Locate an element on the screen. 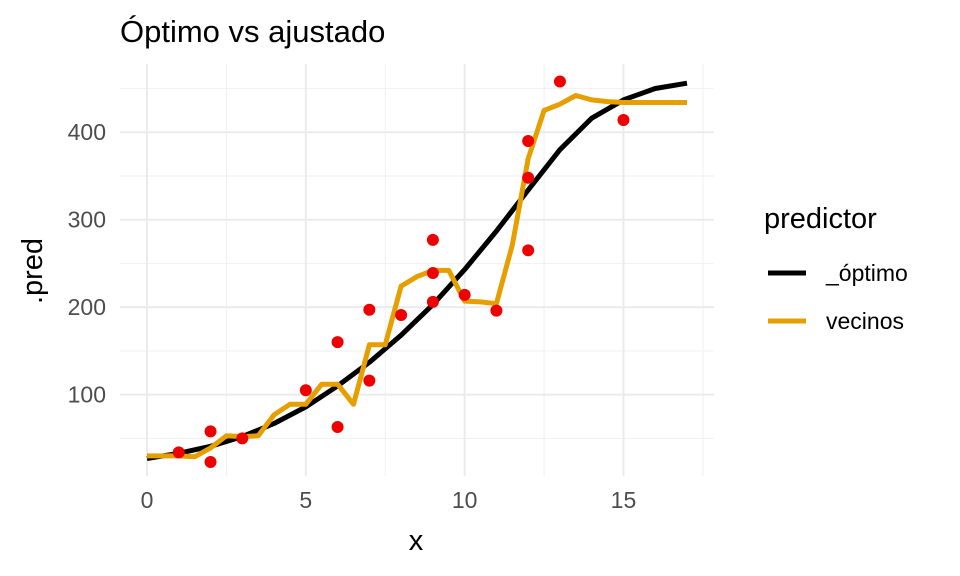 The width and height of the screenshot is (960, 576). x-tick-label: 15 is located at coordinates (624, 500).